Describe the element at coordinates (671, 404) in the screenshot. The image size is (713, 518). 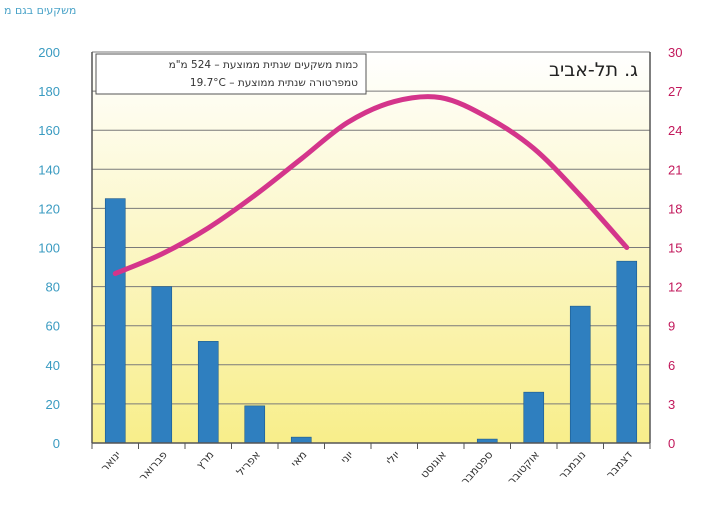
I see `right-tick-label: 3` at that location.